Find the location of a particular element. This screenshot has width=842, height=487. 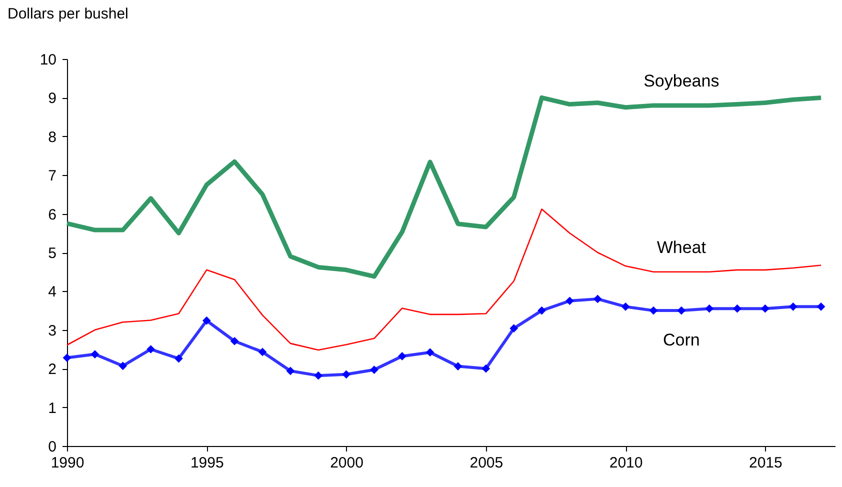

y-tick-label: 6 is located at coordinates (52, 215).